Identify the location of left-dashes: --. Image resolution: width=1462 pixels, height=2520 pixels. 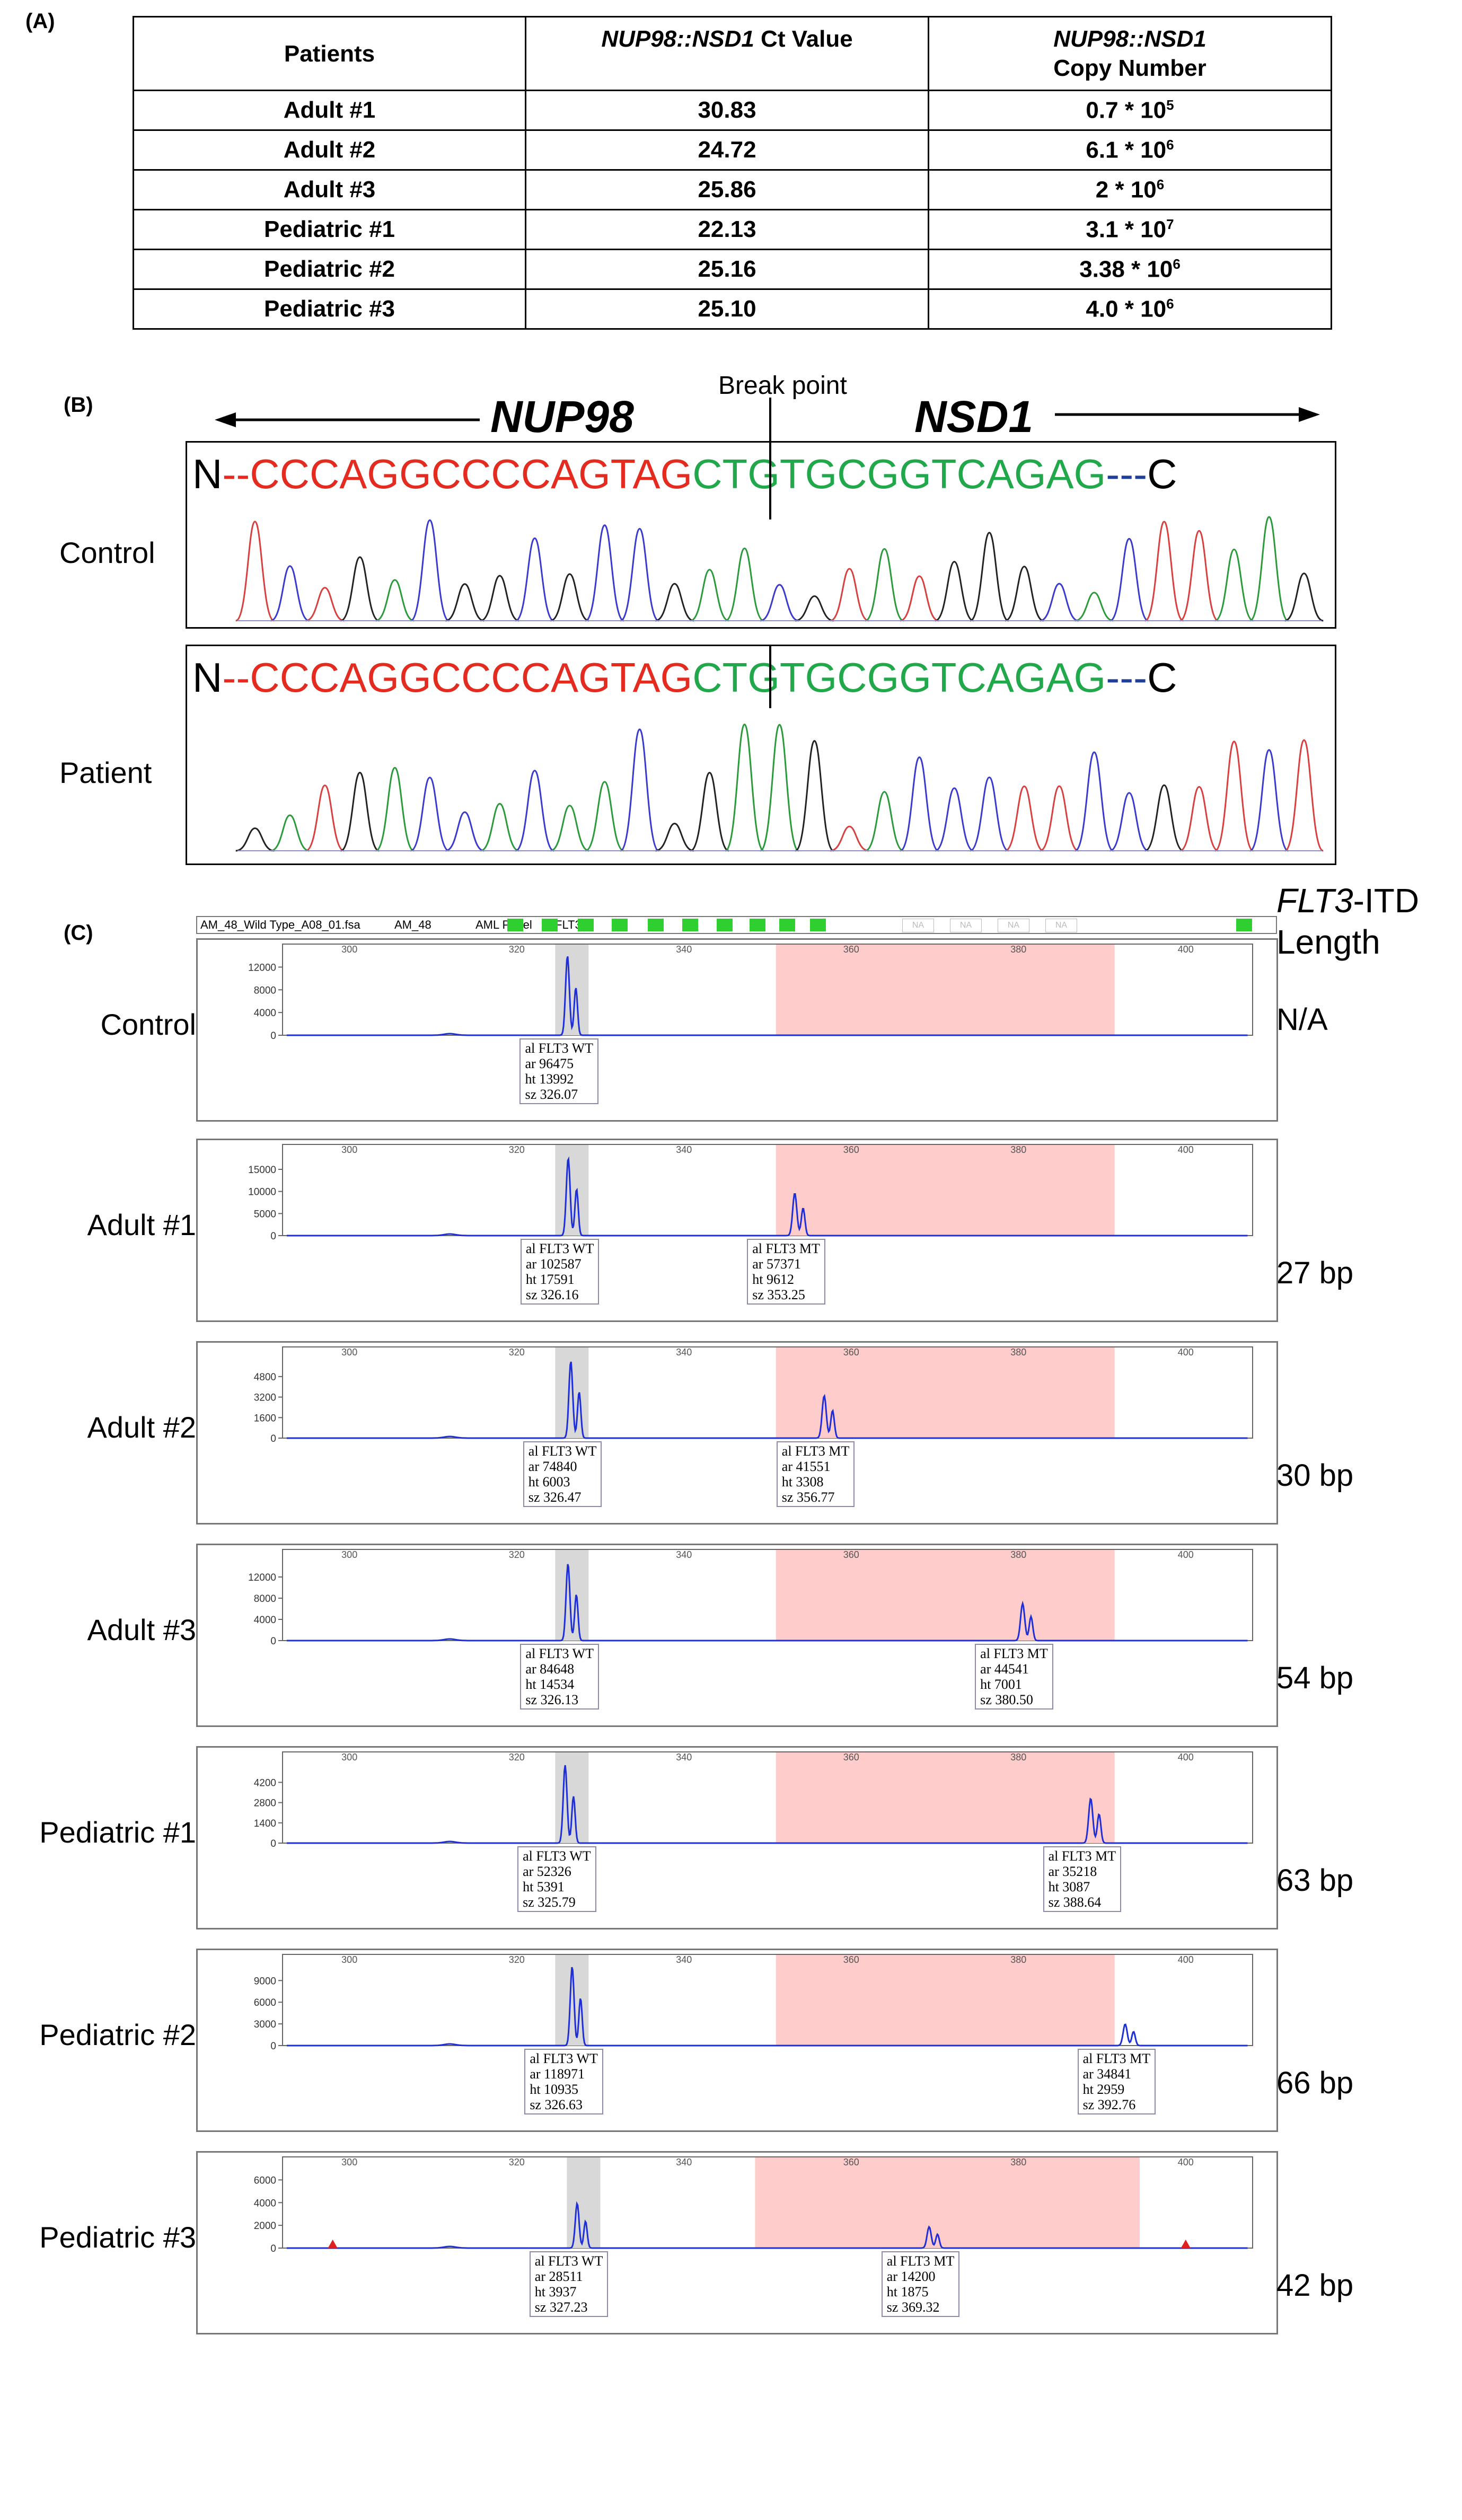
(236, 474).